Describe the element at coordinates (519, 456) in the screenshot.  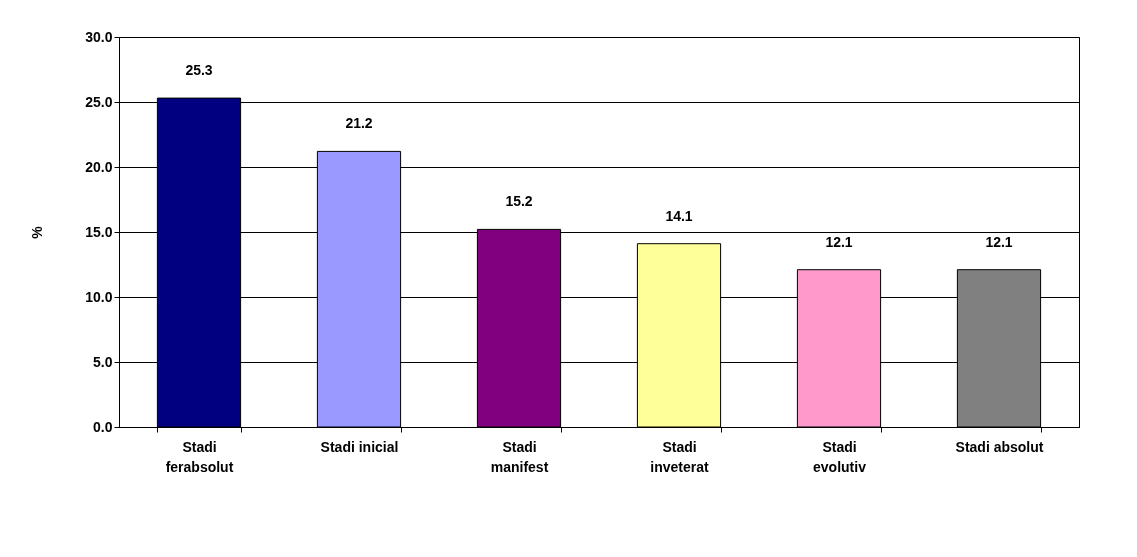
I see `x-tick-label: Stadi manifest` at that location.